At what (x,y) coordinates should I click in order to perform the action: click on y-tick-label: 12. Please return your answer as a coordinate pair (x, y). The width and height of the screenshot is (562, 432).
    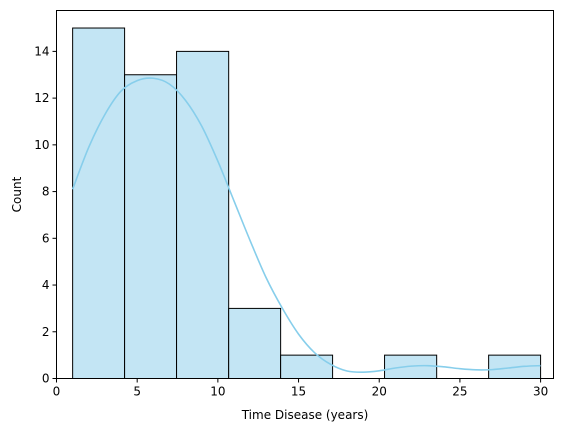
    Looking at the image, I should click on (41, 98).